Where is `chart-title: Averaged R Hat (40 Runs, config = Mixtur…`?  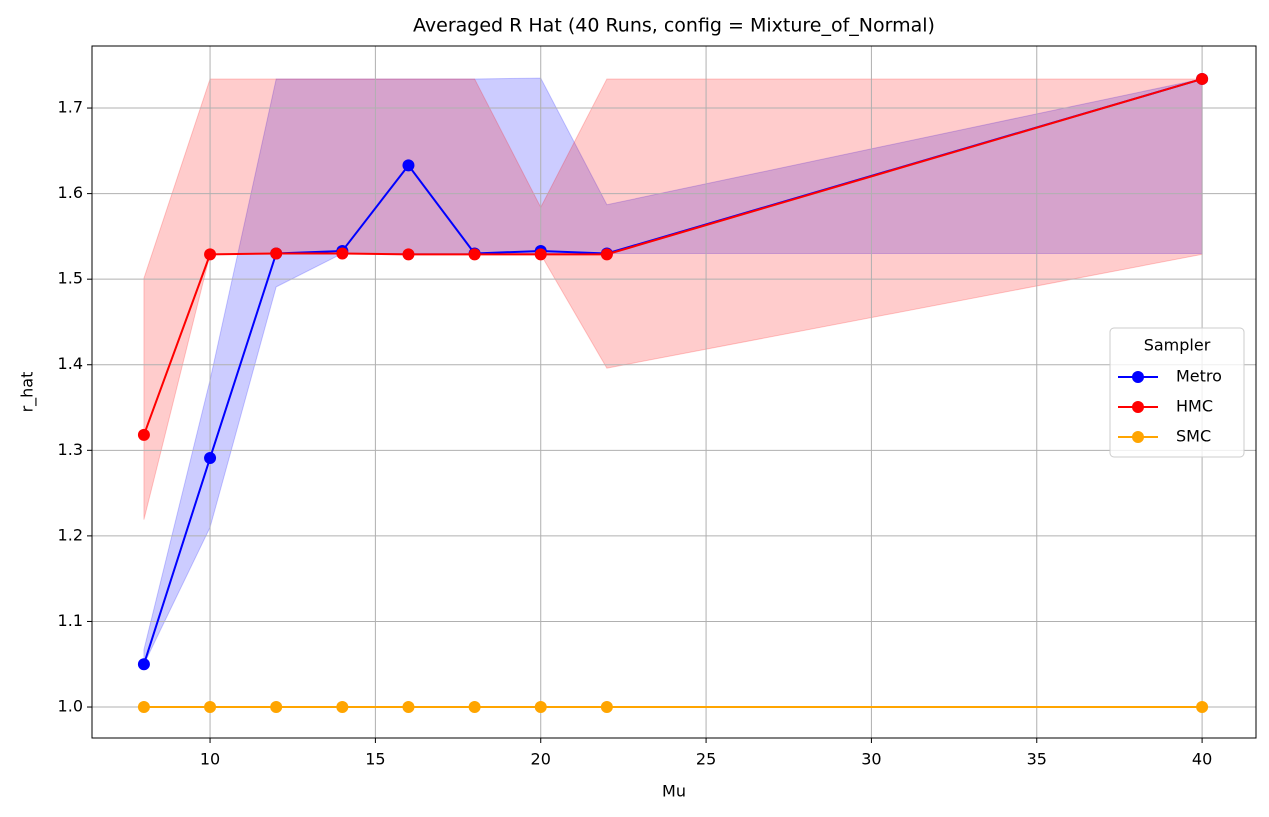 chart-title: Averaged R Hat (40 Runs, config = Mixtur… is located at coordinates (674, 26).